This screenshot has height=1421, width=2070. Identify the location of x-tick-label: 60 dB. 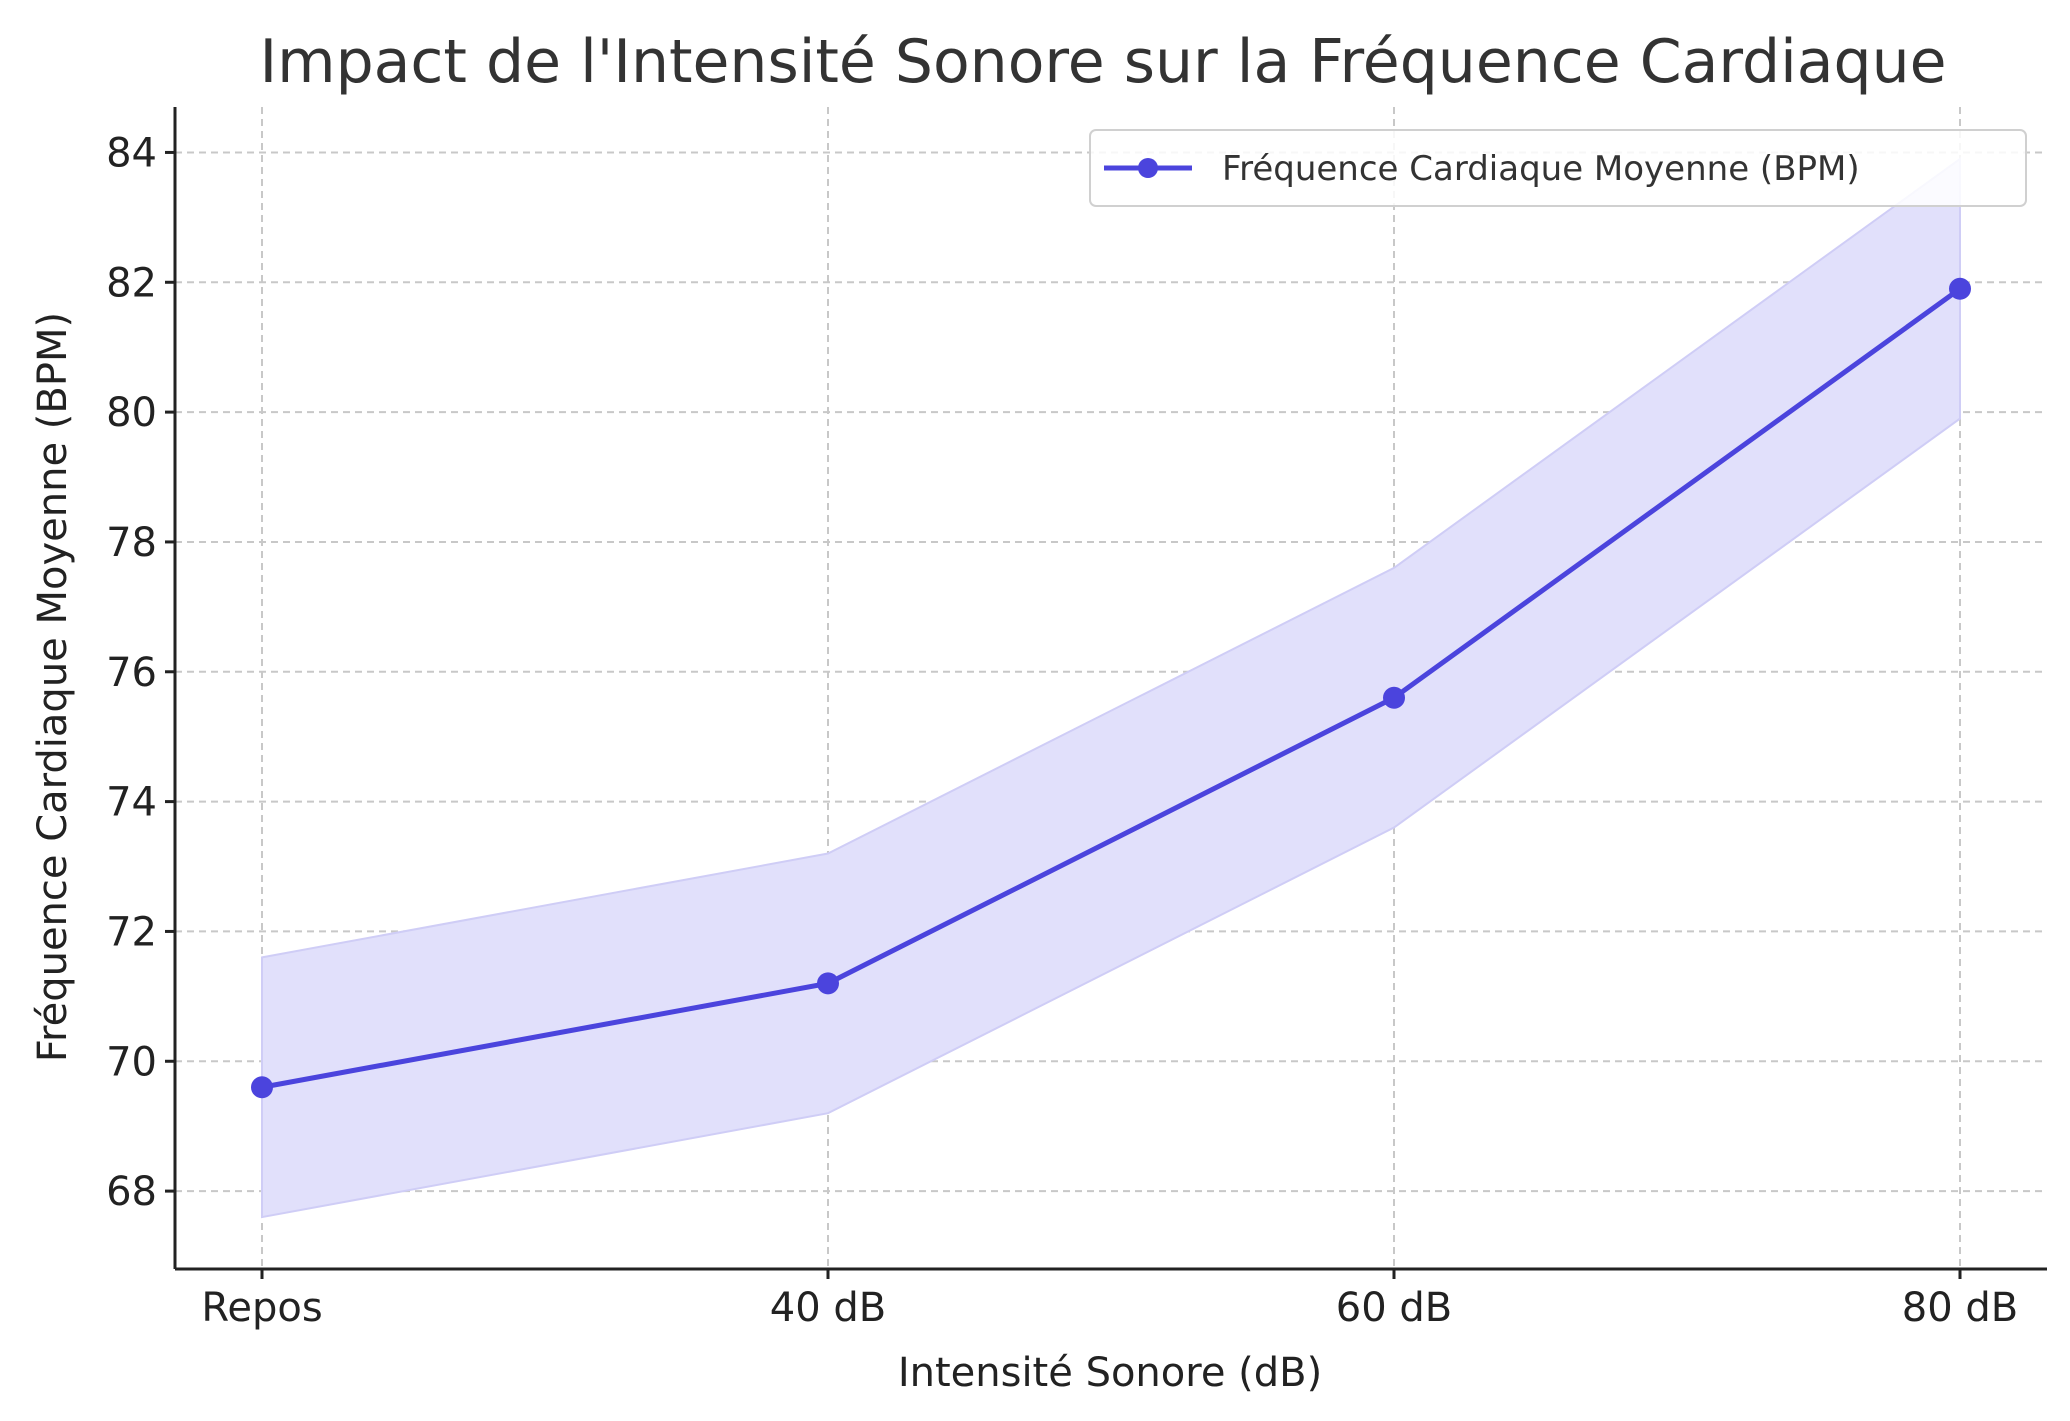
(1394, 1308).